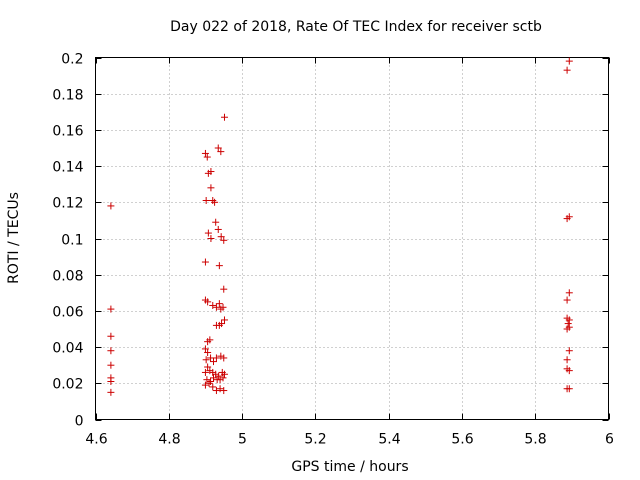 The width and height of the screenshot is (640, 480). I want to click on y-tick-label: 0.08, so click(67, 277).